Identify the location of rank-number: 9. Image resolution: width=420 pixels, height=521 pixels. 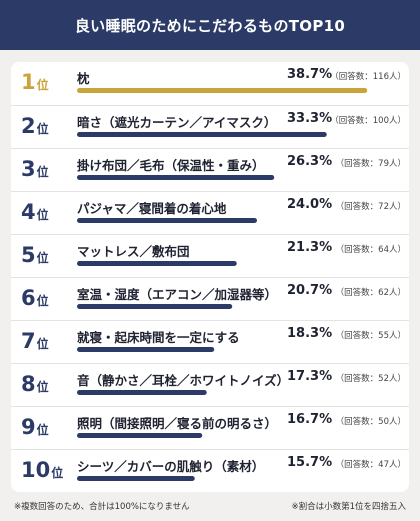
(28, 427).